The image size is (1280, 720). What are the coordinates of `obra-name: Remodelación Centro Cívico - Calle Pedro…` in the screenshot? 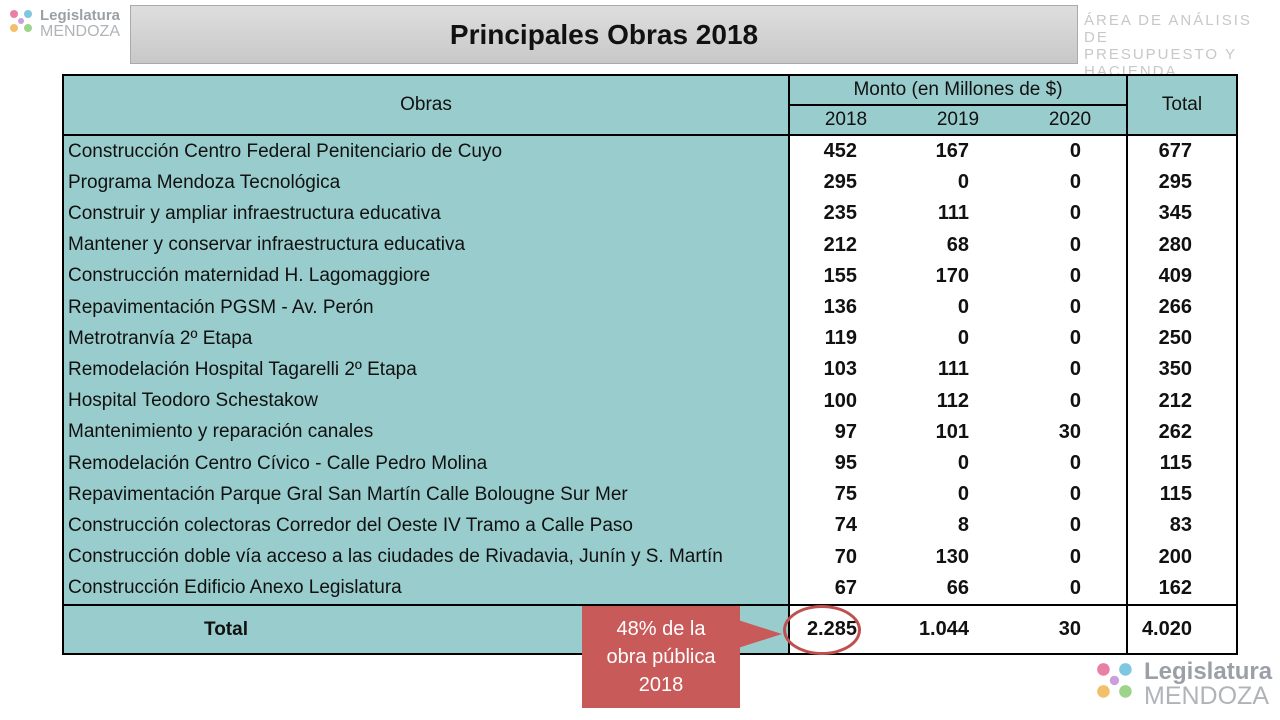 It's located at (427, 464).